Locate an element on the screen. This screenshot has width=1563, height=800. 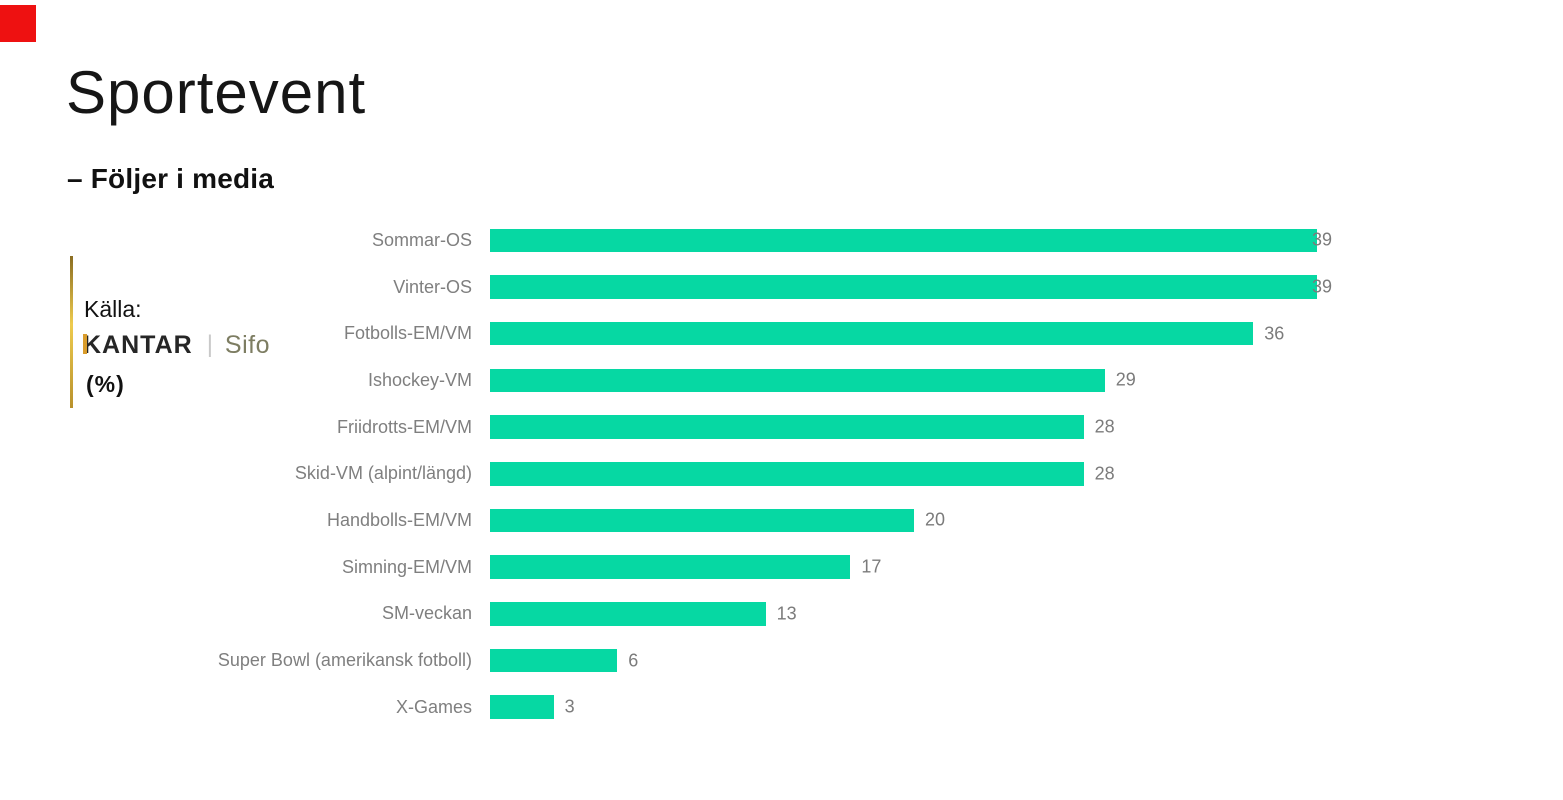
kantar-logo: KANTAR is located at coordinates (138, 345).